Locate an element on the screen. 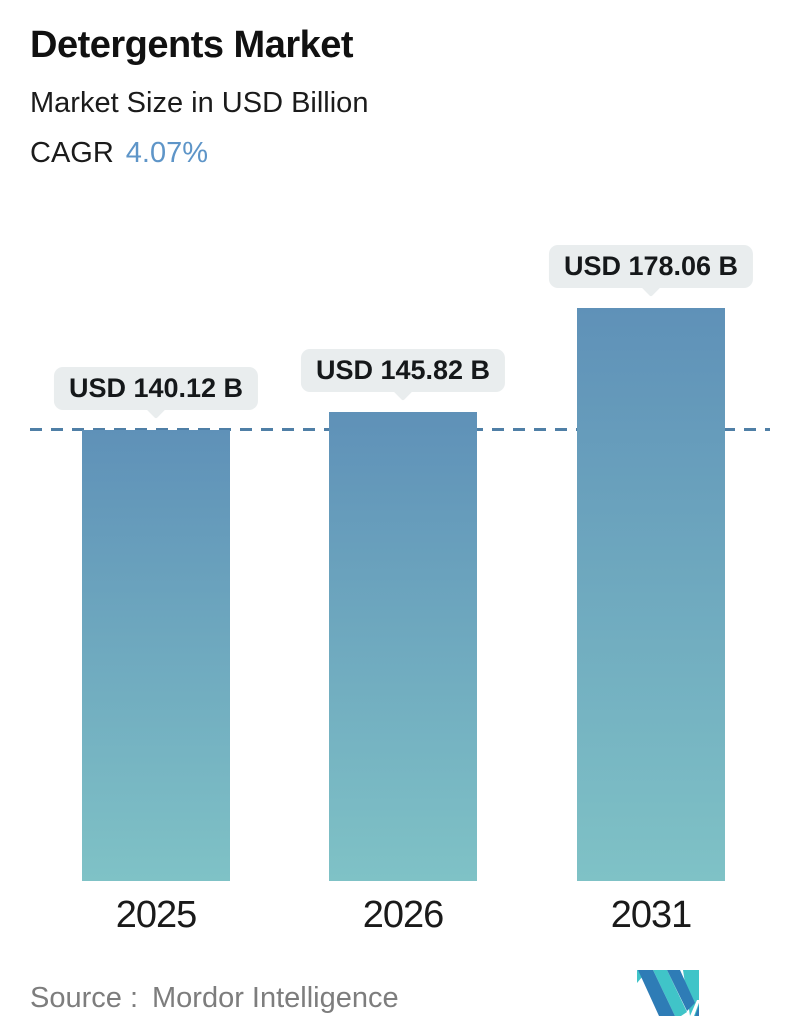 Image resolution: width=796 pixels, height=1034 pixels. source-line: Source : Mordor Intelligence is located at coordinates (214, 998).